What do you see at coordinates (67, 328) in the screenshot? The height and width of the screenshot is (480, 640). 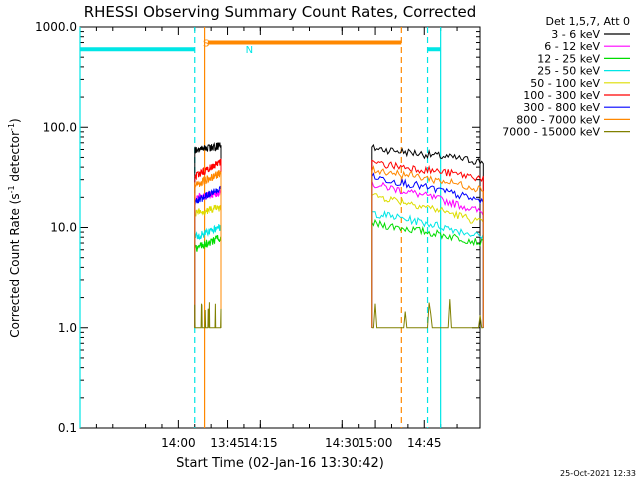 I see `y-tick-label: 1.0` at bounding box center [67, 328].